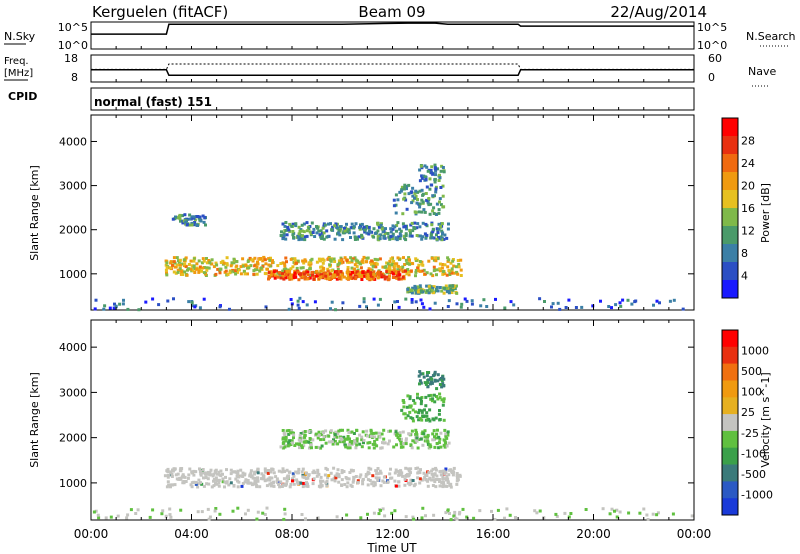  Describe the element at coordinates (73, 438) in the screenshot. I see `y-tick-label: 2000` at that location.